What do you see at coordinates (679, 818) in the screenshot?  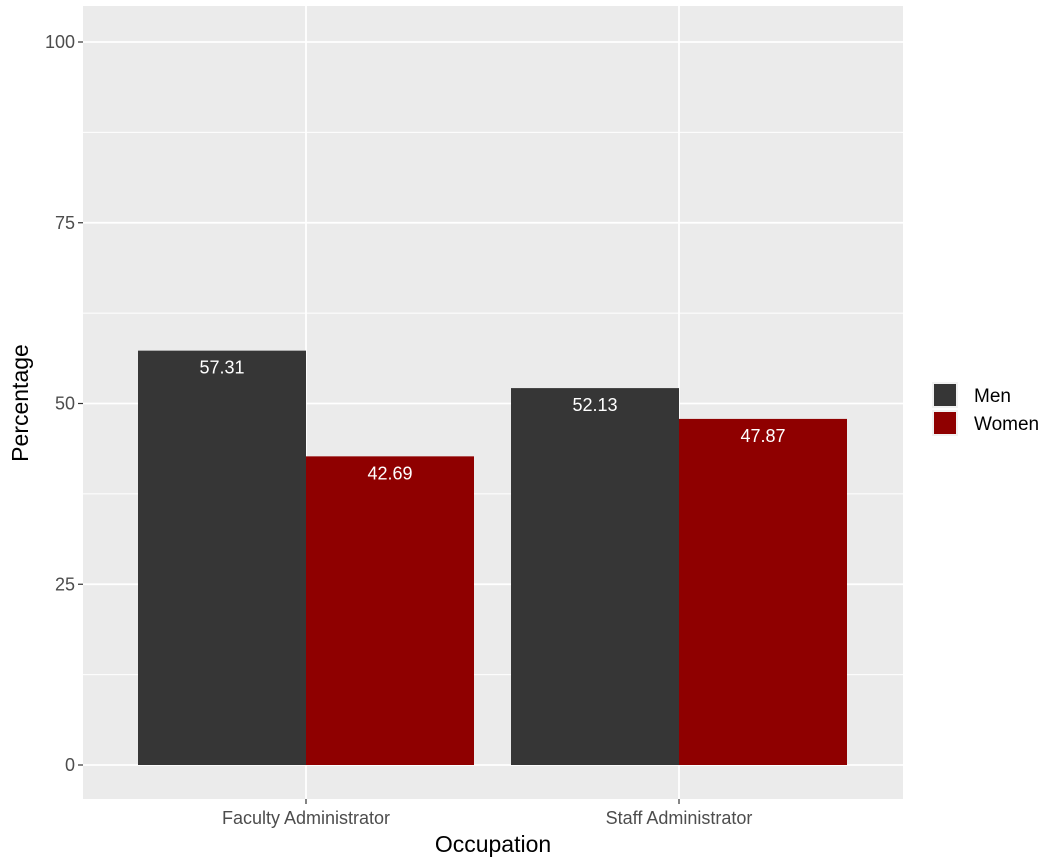 I see `x-tick-label: Staff Administrator` at bounding box center [679, 818].